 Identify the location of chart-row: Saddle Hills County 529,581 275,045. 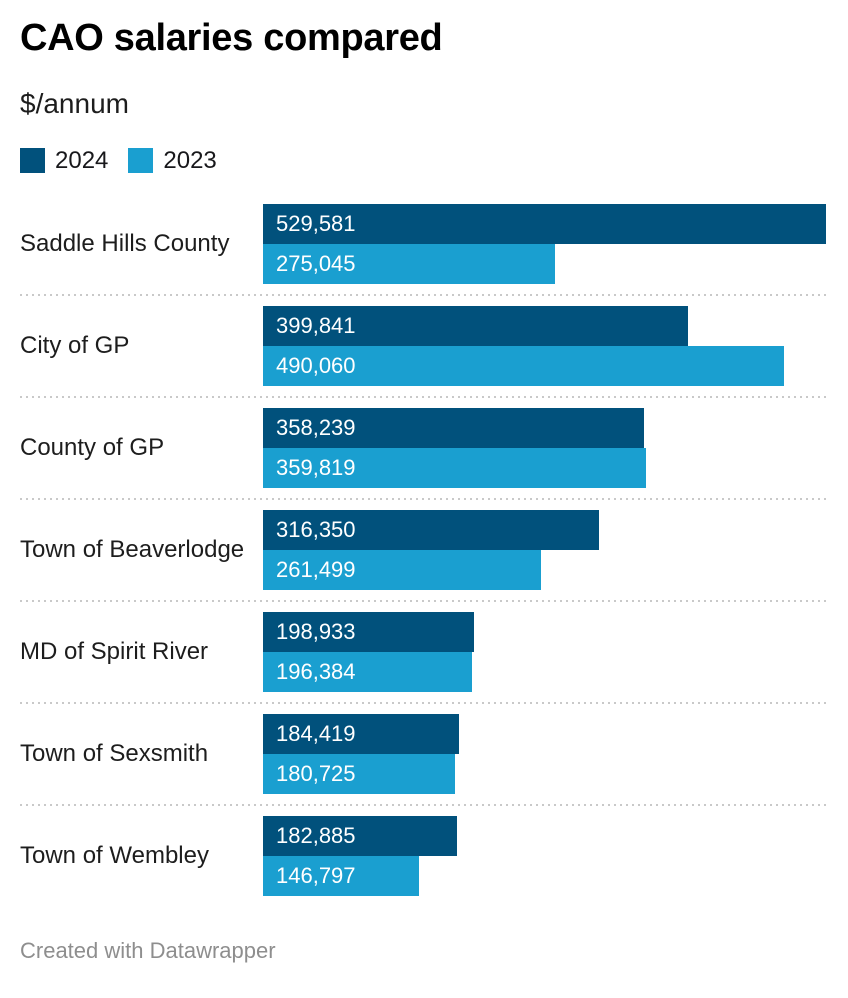
(424, 255).